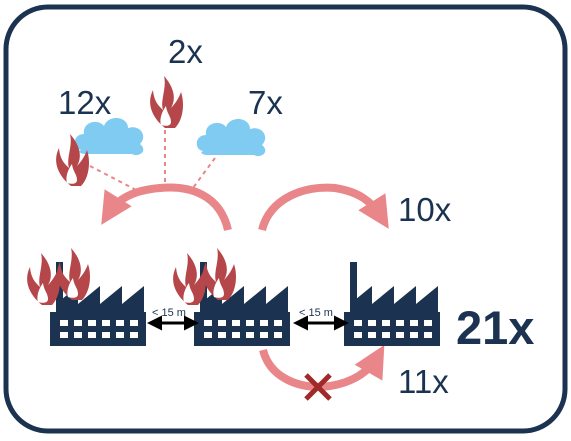 The height and width of the screenshot is (441, 571). What do you see at coordinates (316, 313) in the screenshot?
I see `distance-right-label: < 15 m` at bounding box center [316, 313].